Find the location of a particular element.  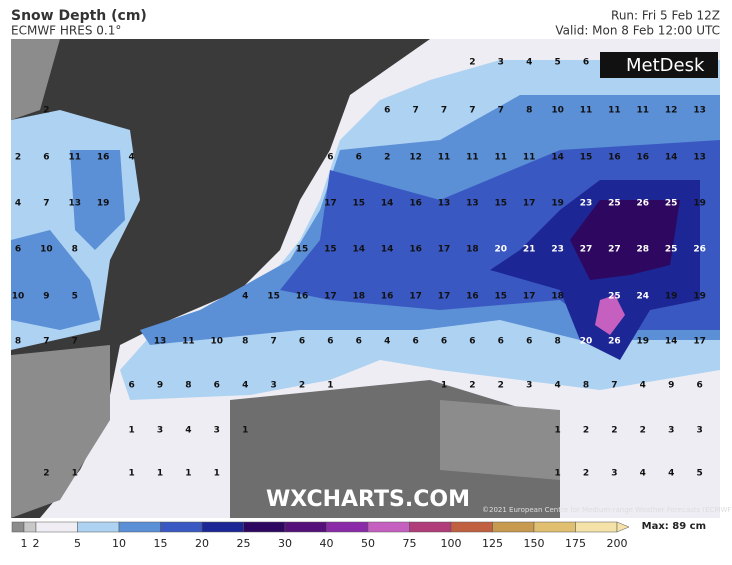

legend-label: 20 is located at coordinates (202, 543).